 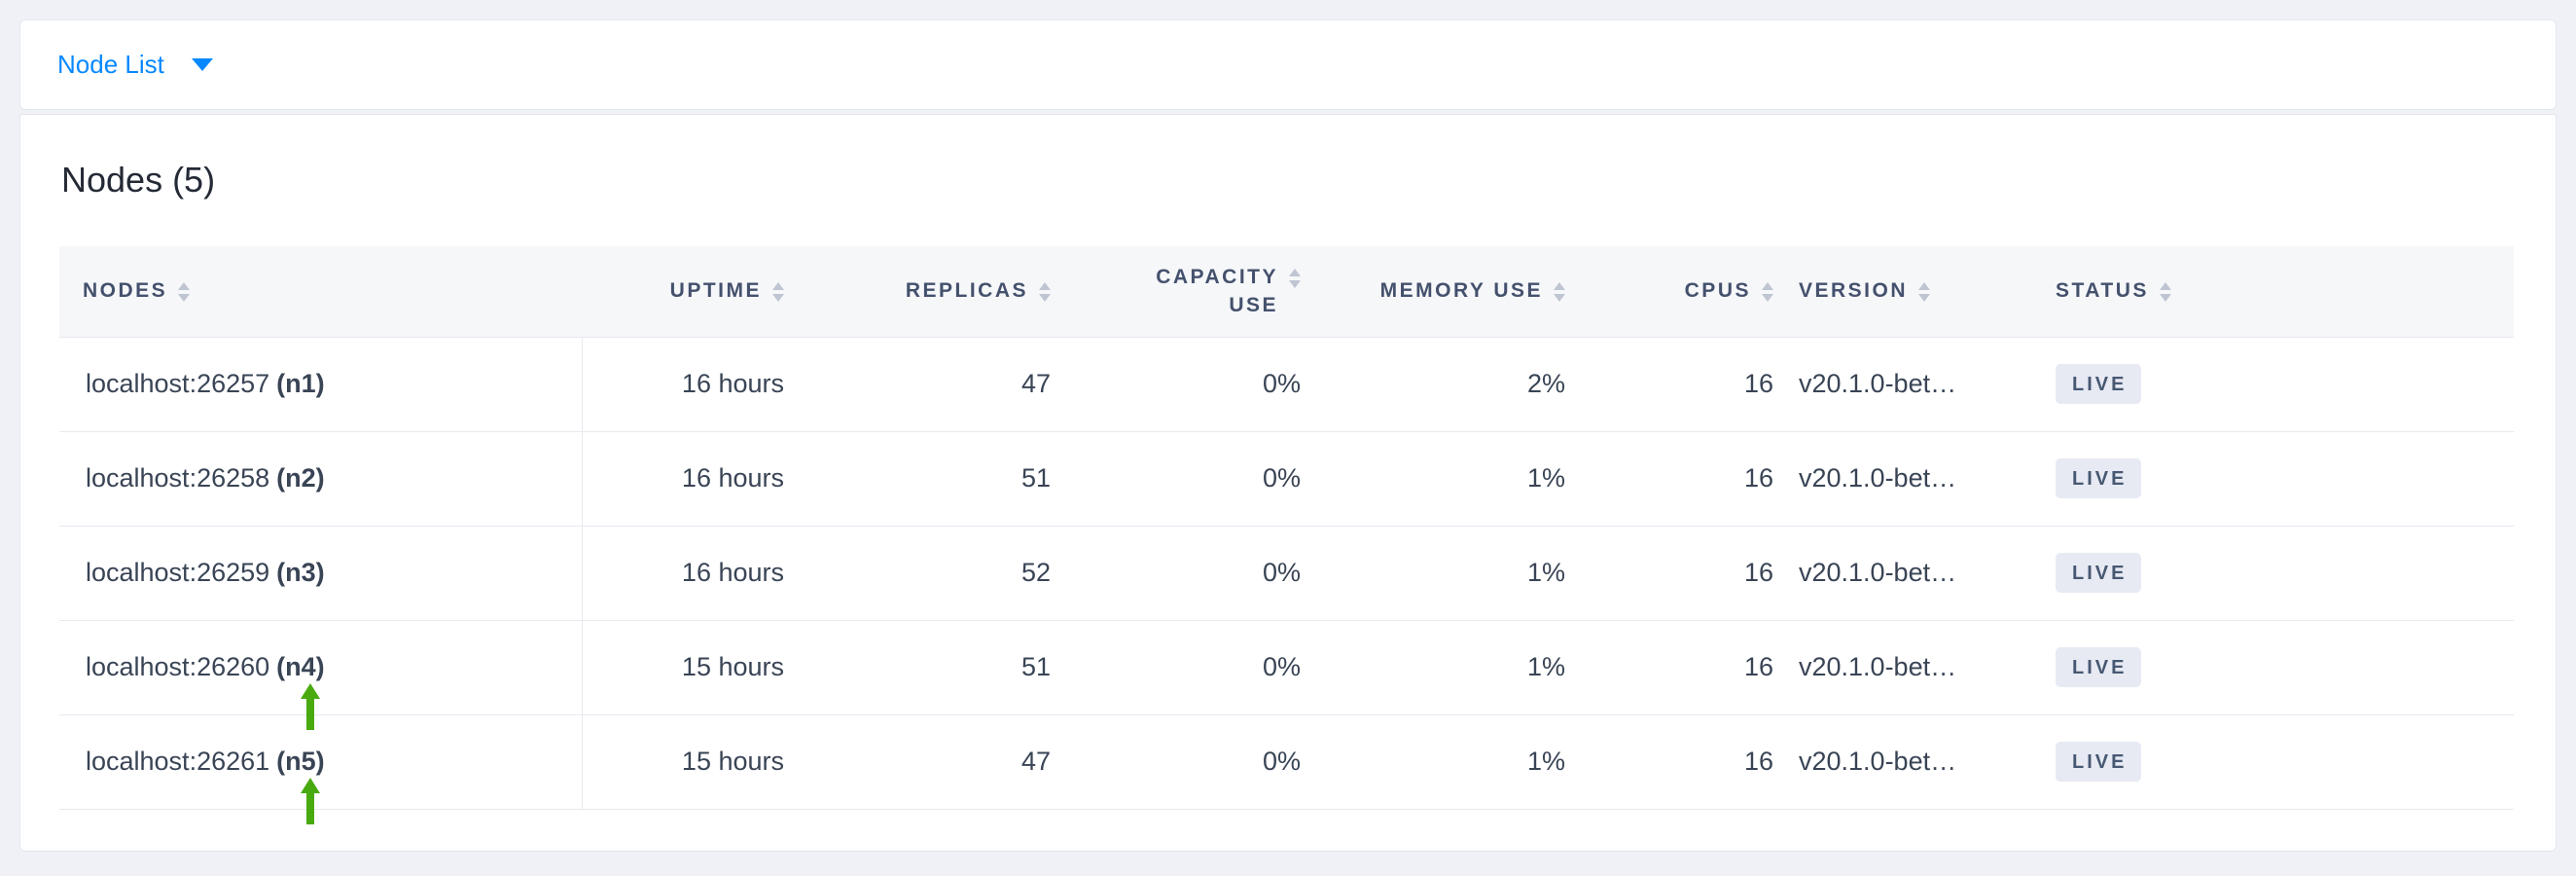 I want to click on node-address-cell: localhost:26257 (n1), so click(x=321, y=385).